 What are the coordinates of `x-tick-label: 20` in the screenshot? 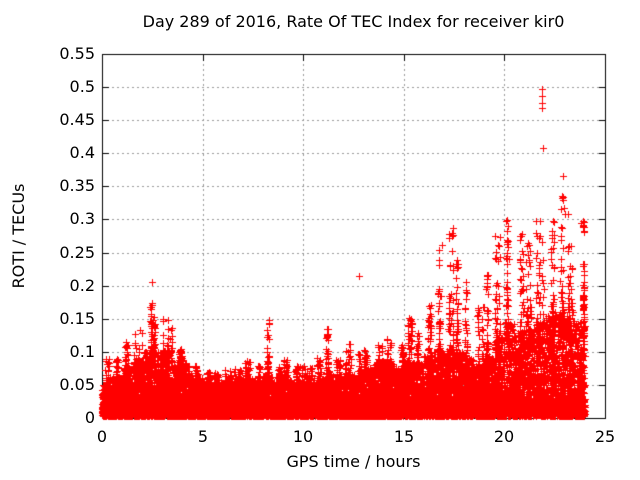 It's located at (504, 436).